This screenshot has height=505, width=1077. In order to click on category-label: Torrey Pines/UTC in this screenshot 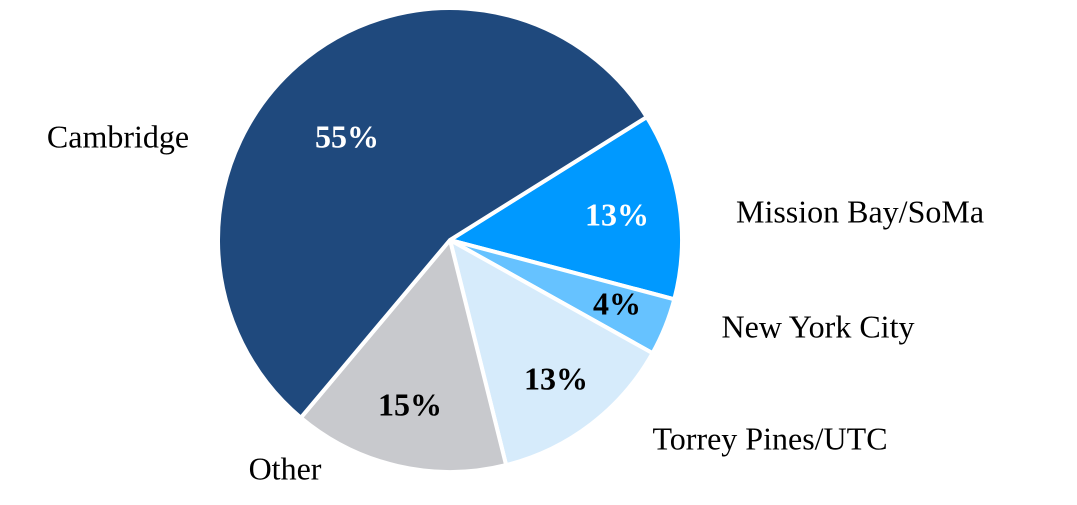, I will do `click(769, 438)`.